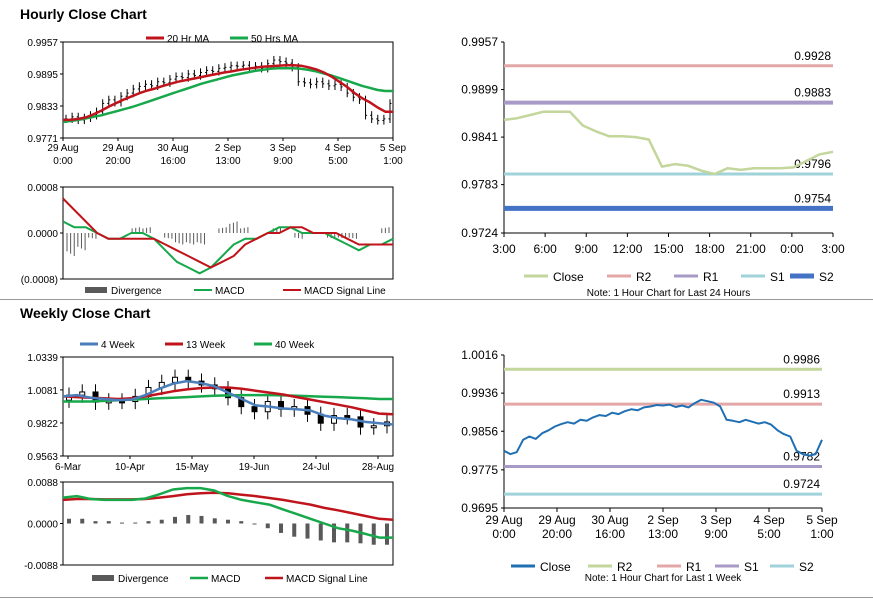 The height and width of the screenshot is (601, 873). What do you see at coordinates (42, 424) in the screenshot?
I see `weekly-price-ytick-label: 0.9822` at bounding box center [42, 424].